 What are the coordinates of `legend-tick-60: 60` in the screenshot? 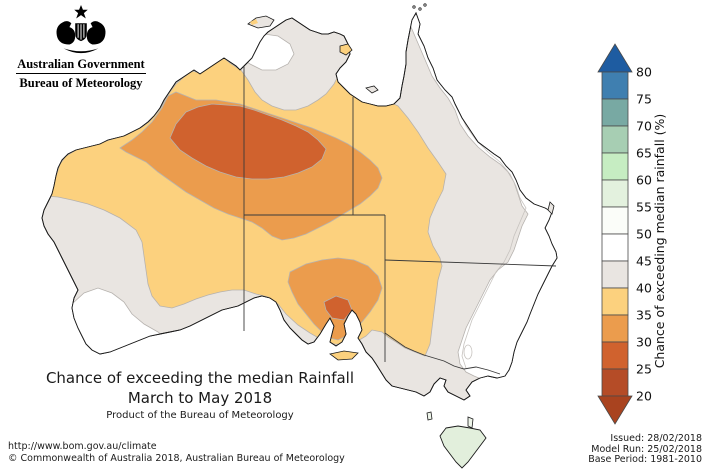 It's located at (644, 180).